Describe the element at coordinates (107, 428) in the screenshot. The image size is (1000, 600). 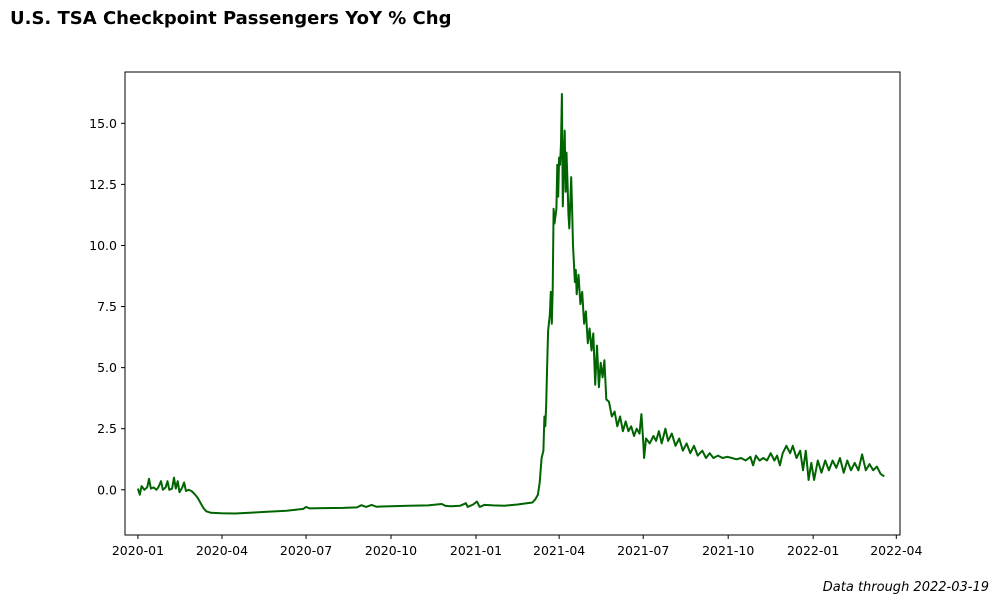
I see `y-tick-label: 2.5` at that location.